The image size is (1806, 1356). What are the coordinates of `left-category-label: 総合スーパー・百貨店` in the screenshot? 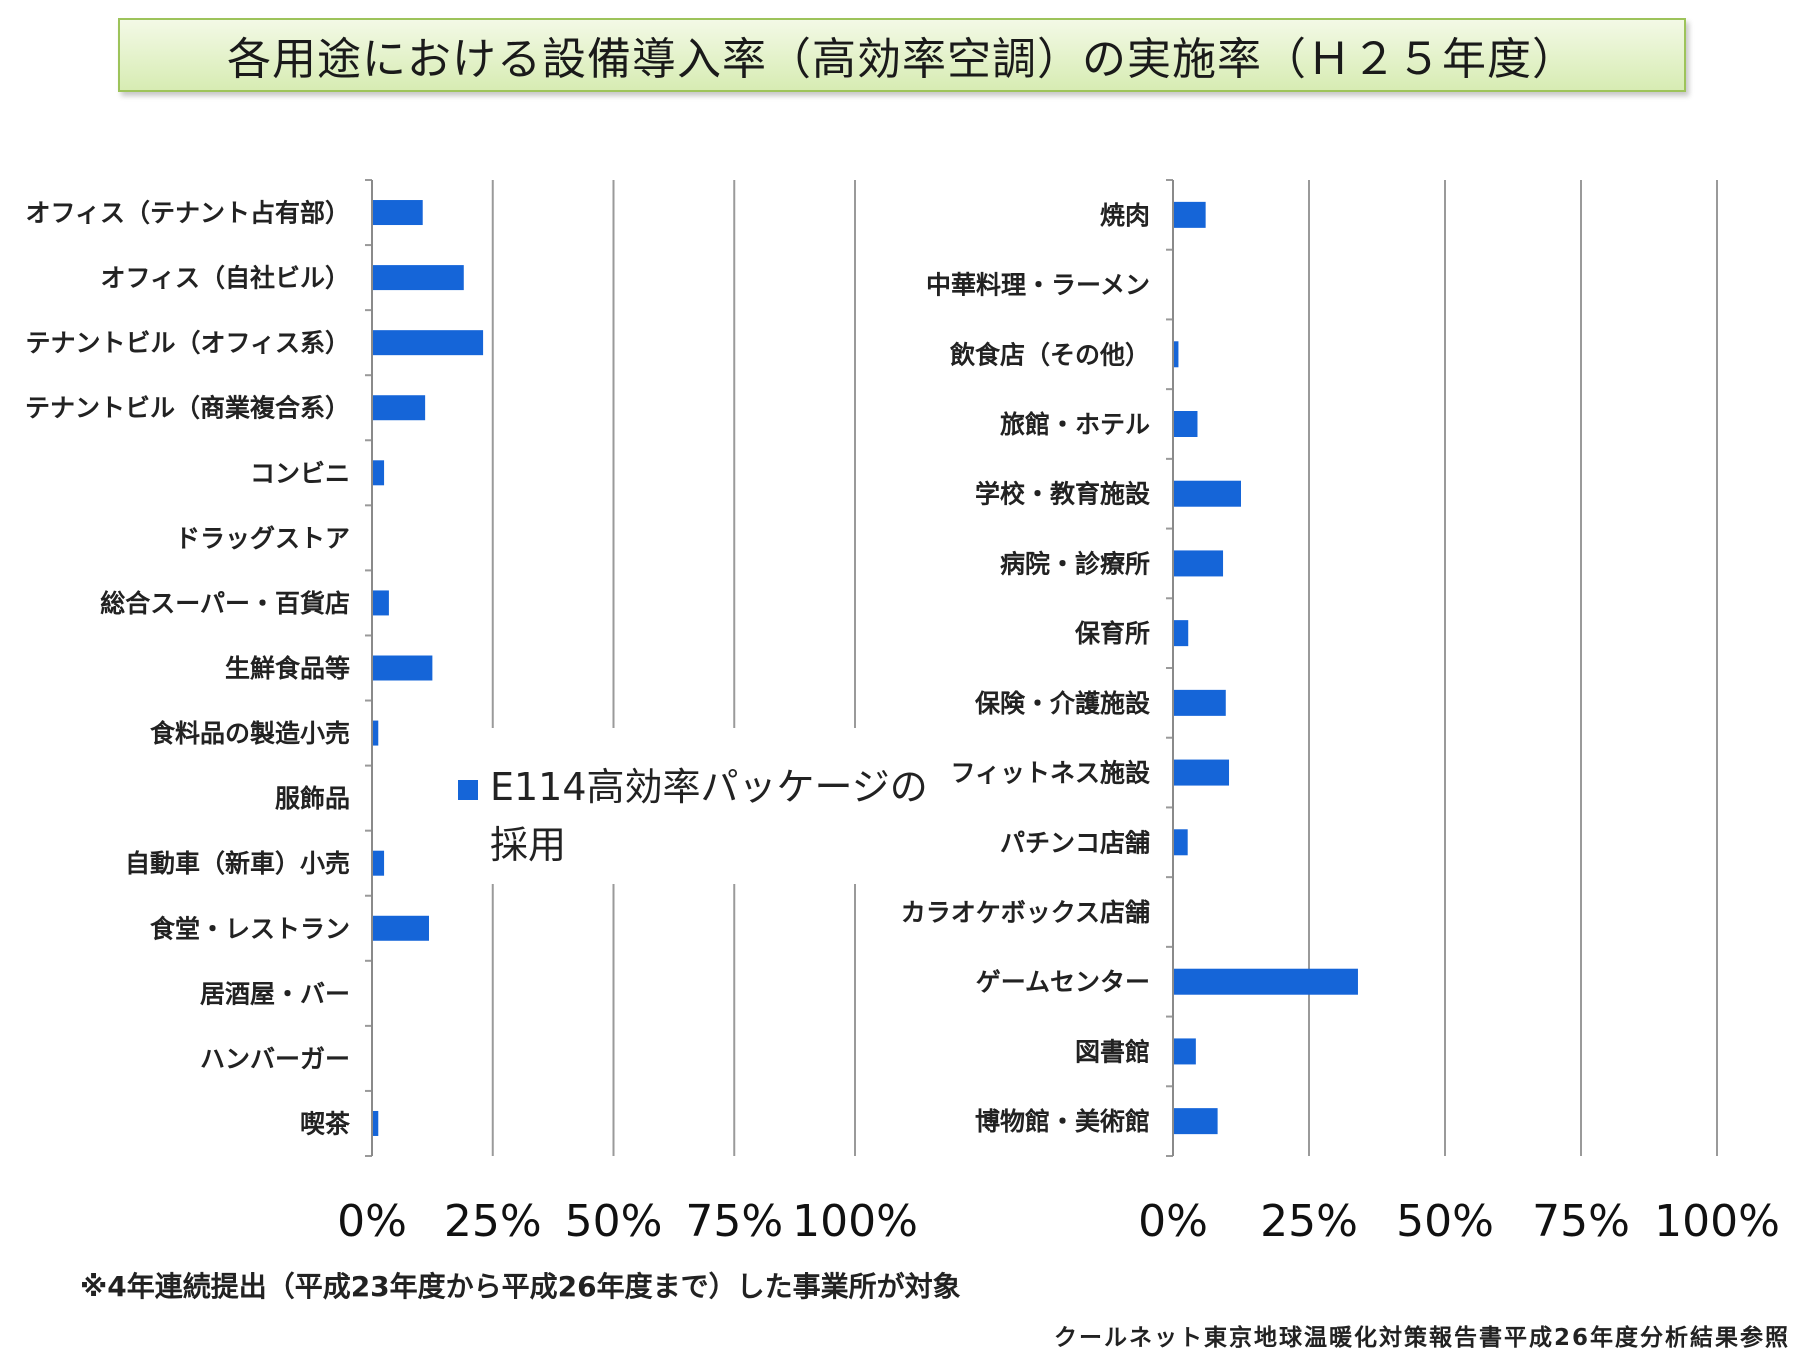 It's located at (225, 603).